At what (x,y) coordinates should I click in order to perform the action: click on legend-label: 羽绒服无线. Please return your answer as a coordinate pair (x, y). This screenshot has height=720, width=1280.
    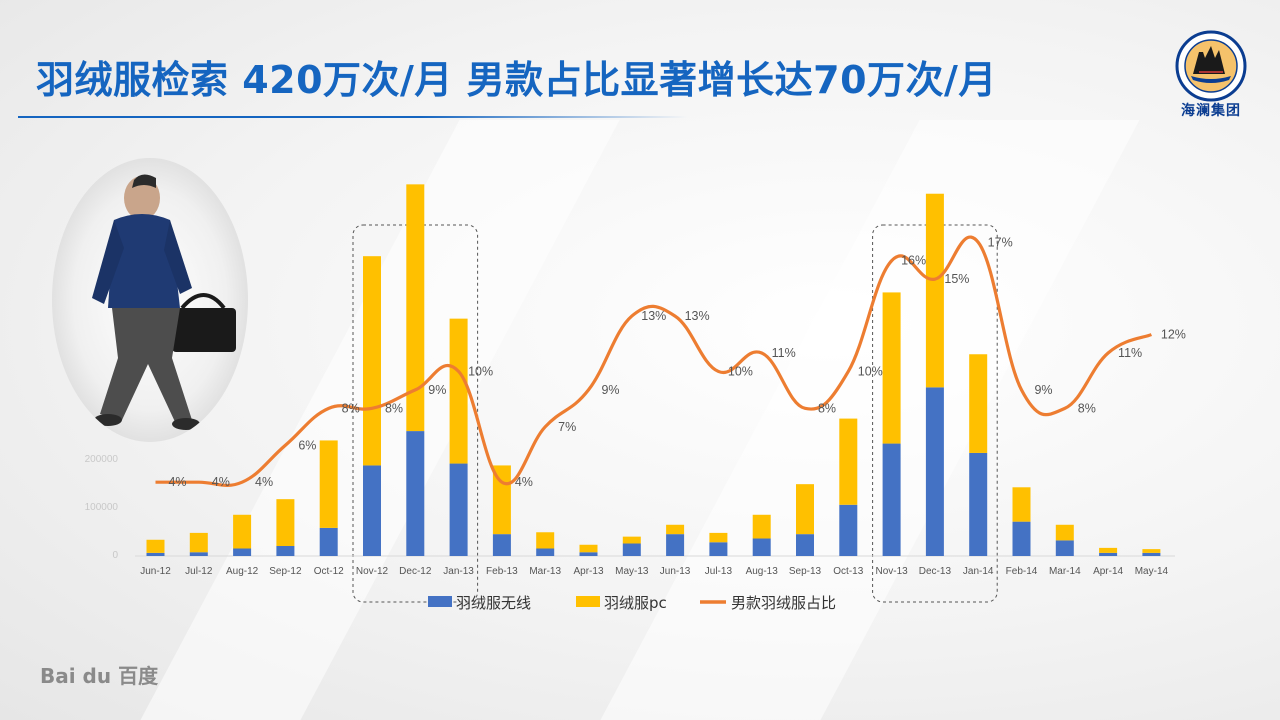
    Looking at the image, I should click on (493, 603).